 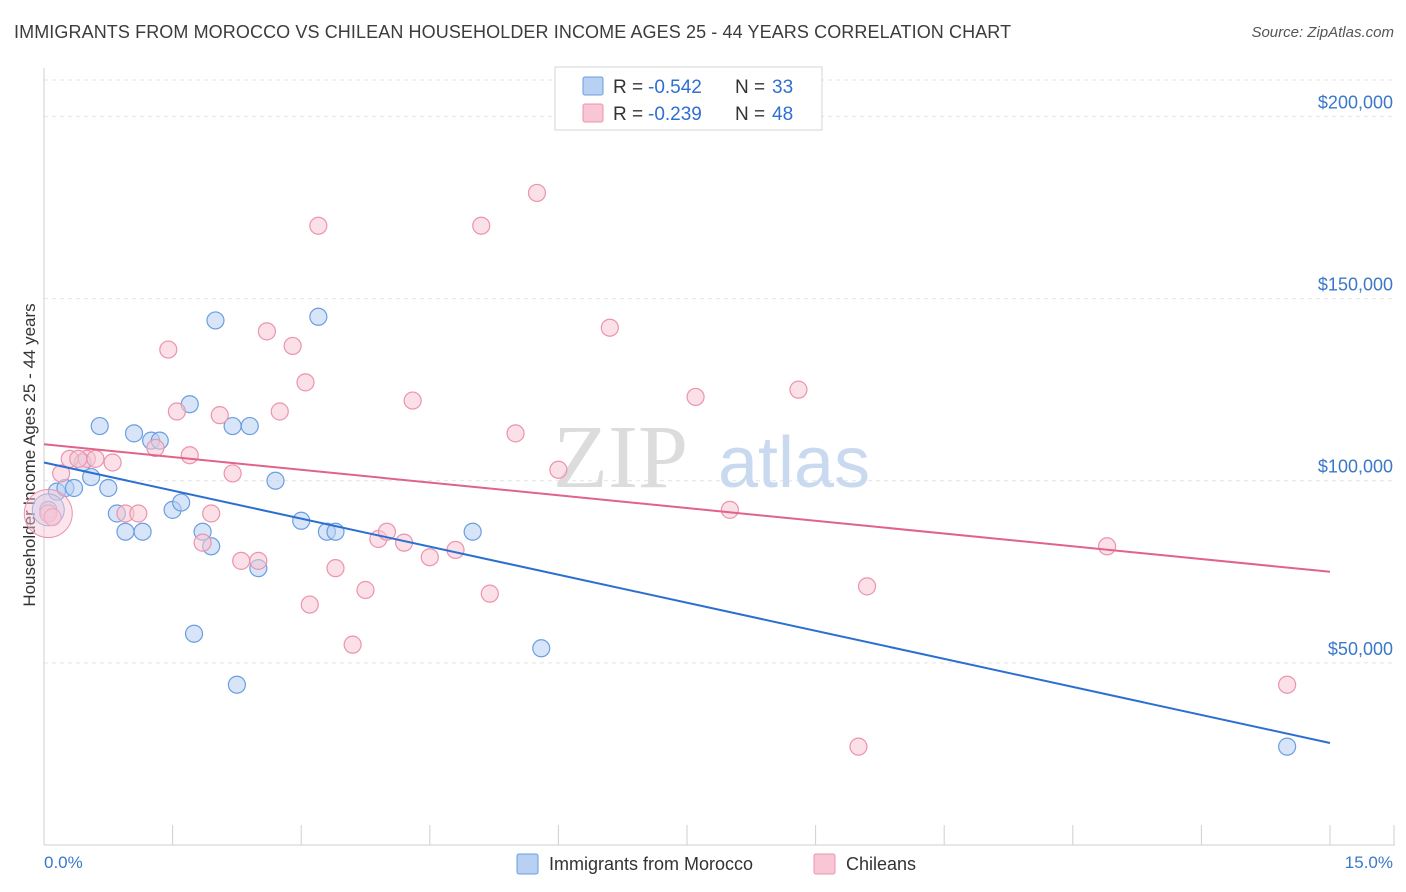 What do you see at coordinates (628, 87) in the screenshot?
I see `legend-r-label-1: R =` at bounding box center [628, 87].